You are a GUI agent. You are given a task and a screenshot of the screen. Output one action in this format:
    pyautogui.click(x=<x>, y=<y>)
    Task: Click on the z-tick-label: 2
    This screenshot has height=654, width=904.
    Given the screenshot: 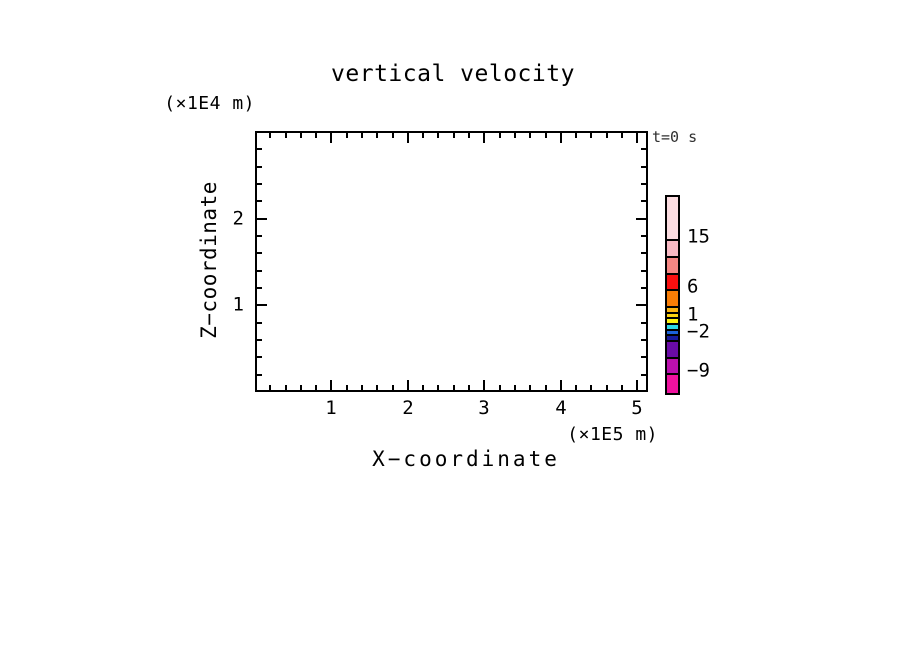 What is the action you would take?
    pyautogui.click(x=238, y=218)
    